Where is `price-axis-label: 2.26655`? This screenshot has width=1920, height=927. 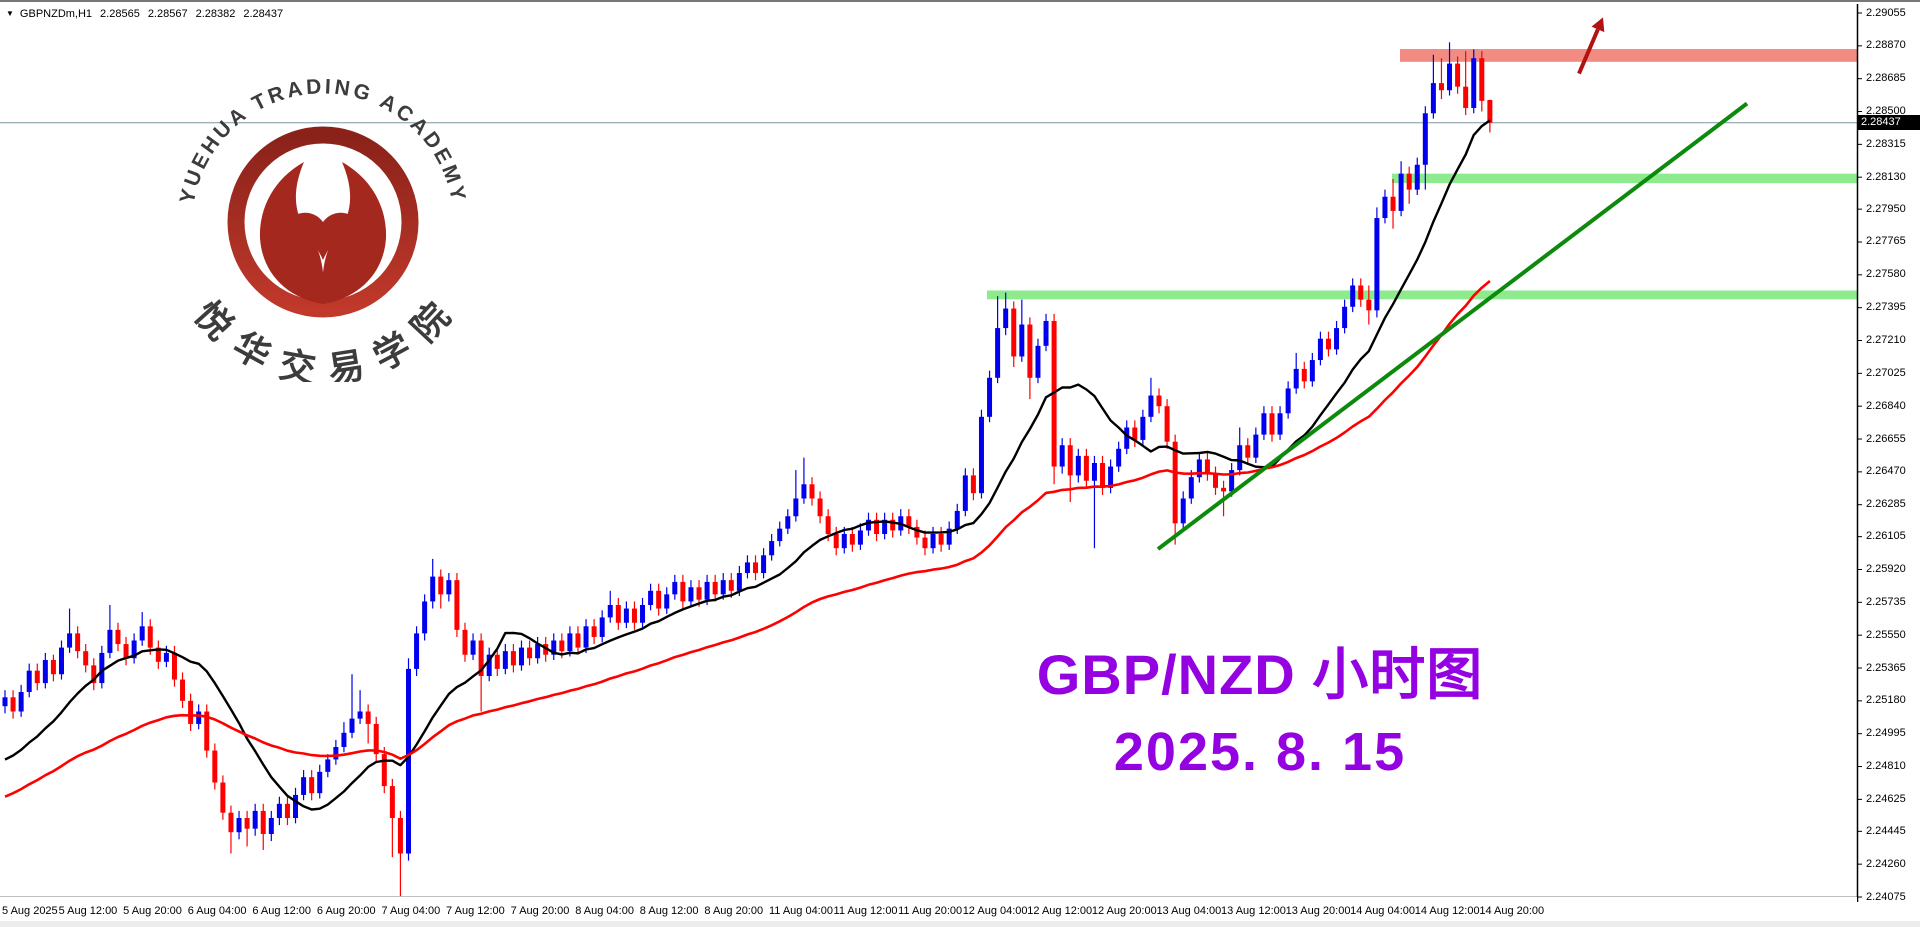
price-axis-label: 2.26655 is located at coordinates (1886, 438).